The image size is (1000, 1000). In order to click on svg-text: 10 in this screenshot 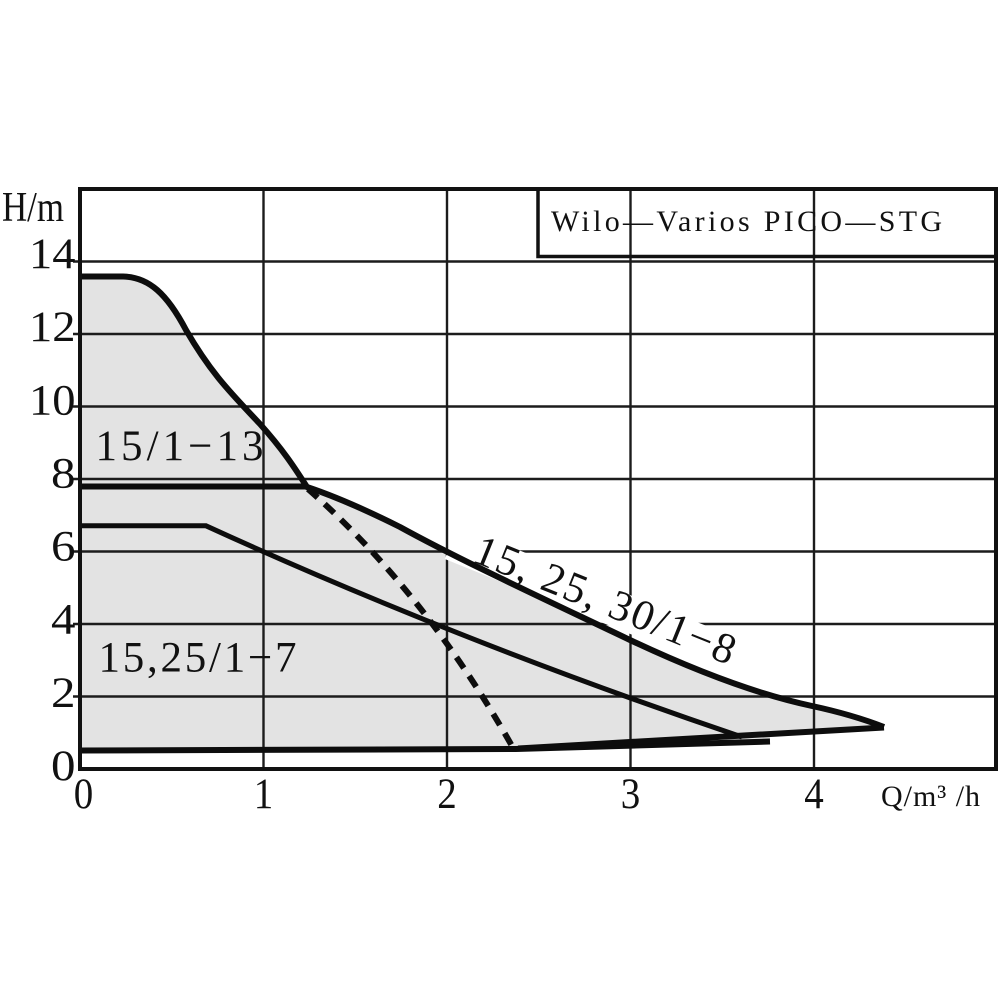, I will do `click(52, 400)`.